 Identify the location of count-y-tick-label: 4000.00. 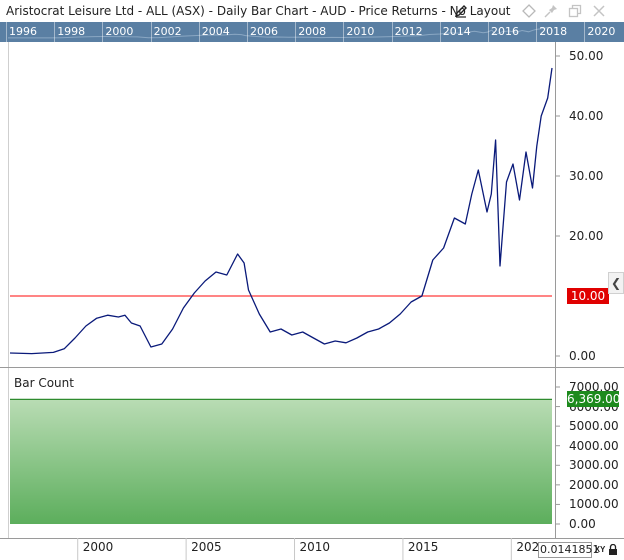
(594, 445).